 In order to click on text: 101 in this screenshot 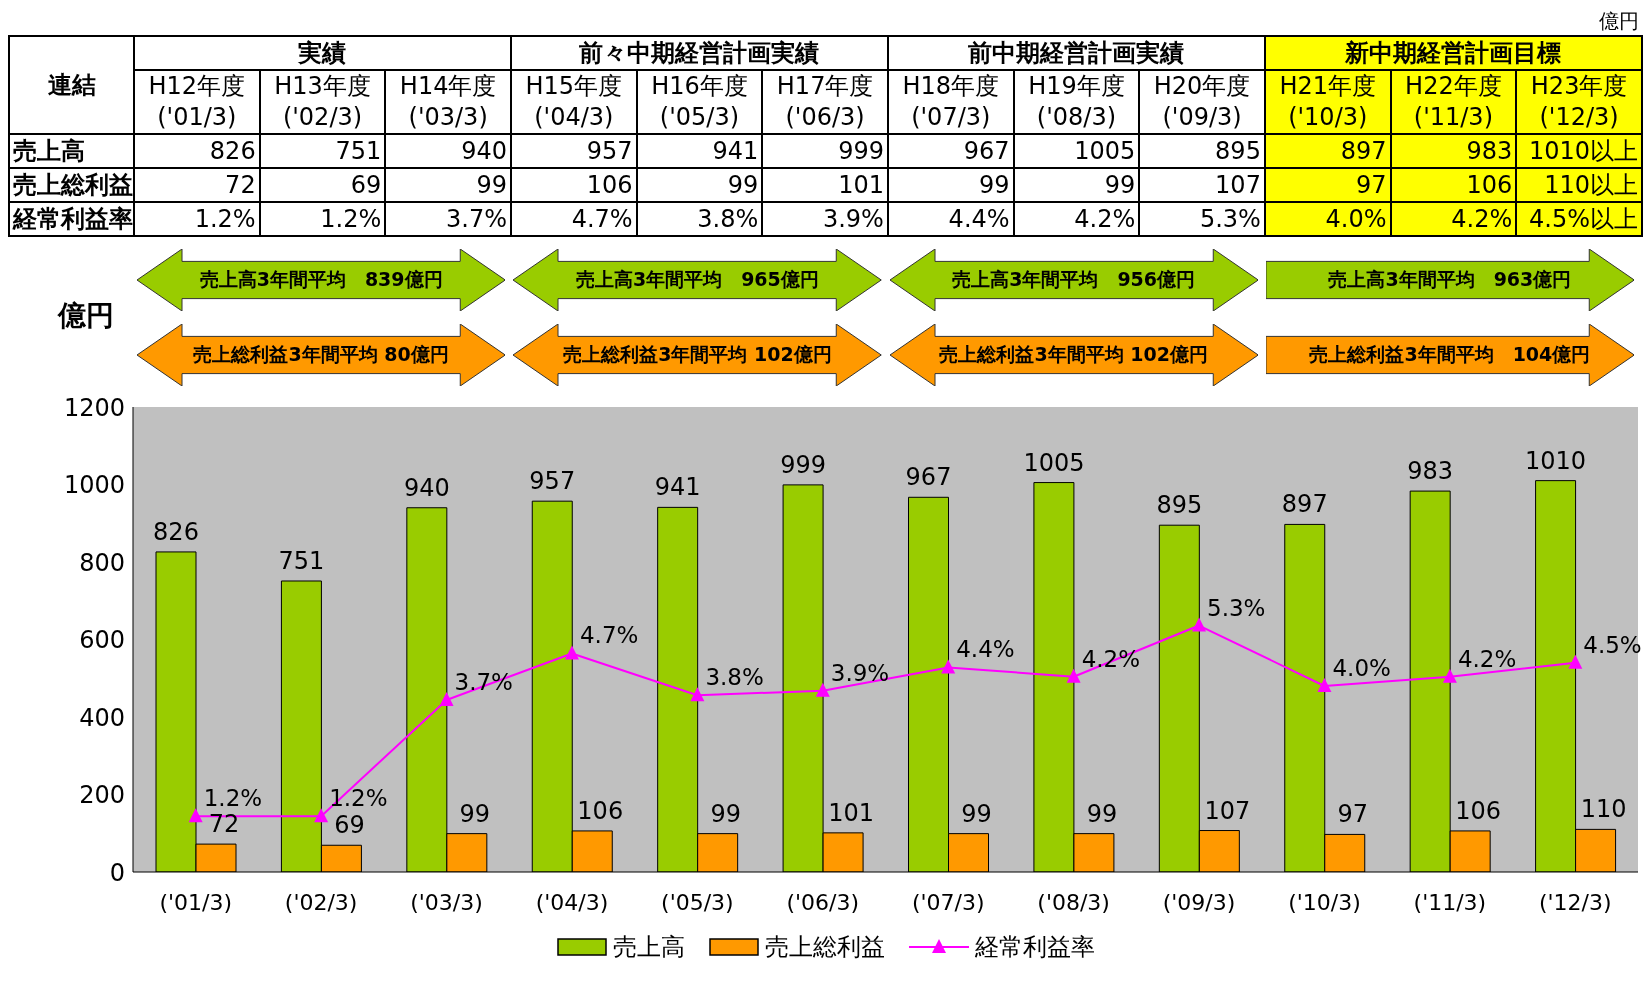, I will do `click(861, 185)`.